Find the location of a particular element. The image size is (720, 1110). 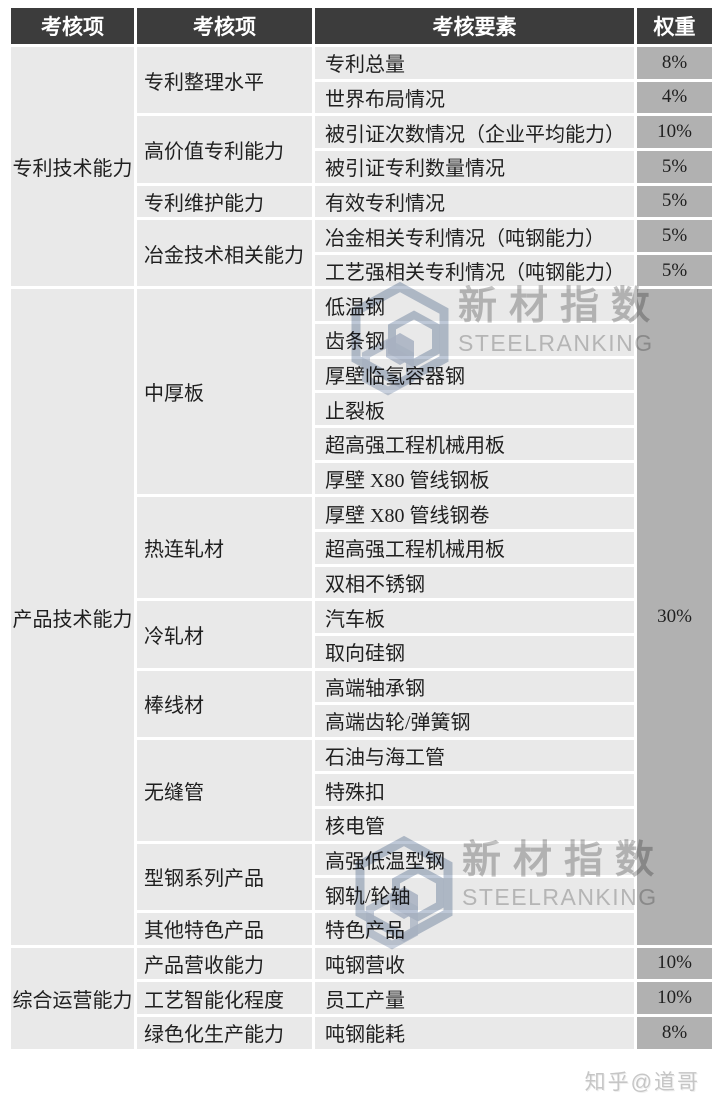

table-row: 世界布局情况 4% is located at coordinates (362, 97).